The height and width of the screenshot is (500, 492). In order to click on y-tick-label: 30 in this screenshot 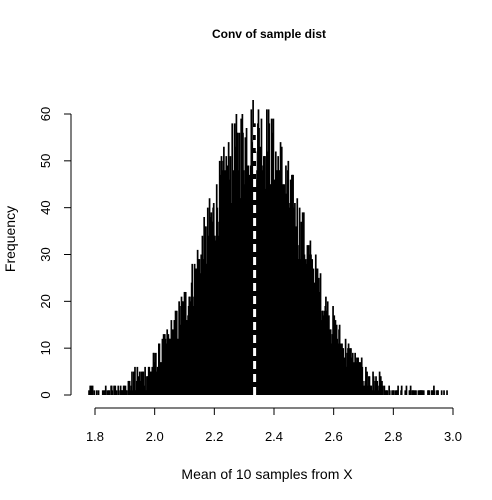, I will do `click(45, 254)`.